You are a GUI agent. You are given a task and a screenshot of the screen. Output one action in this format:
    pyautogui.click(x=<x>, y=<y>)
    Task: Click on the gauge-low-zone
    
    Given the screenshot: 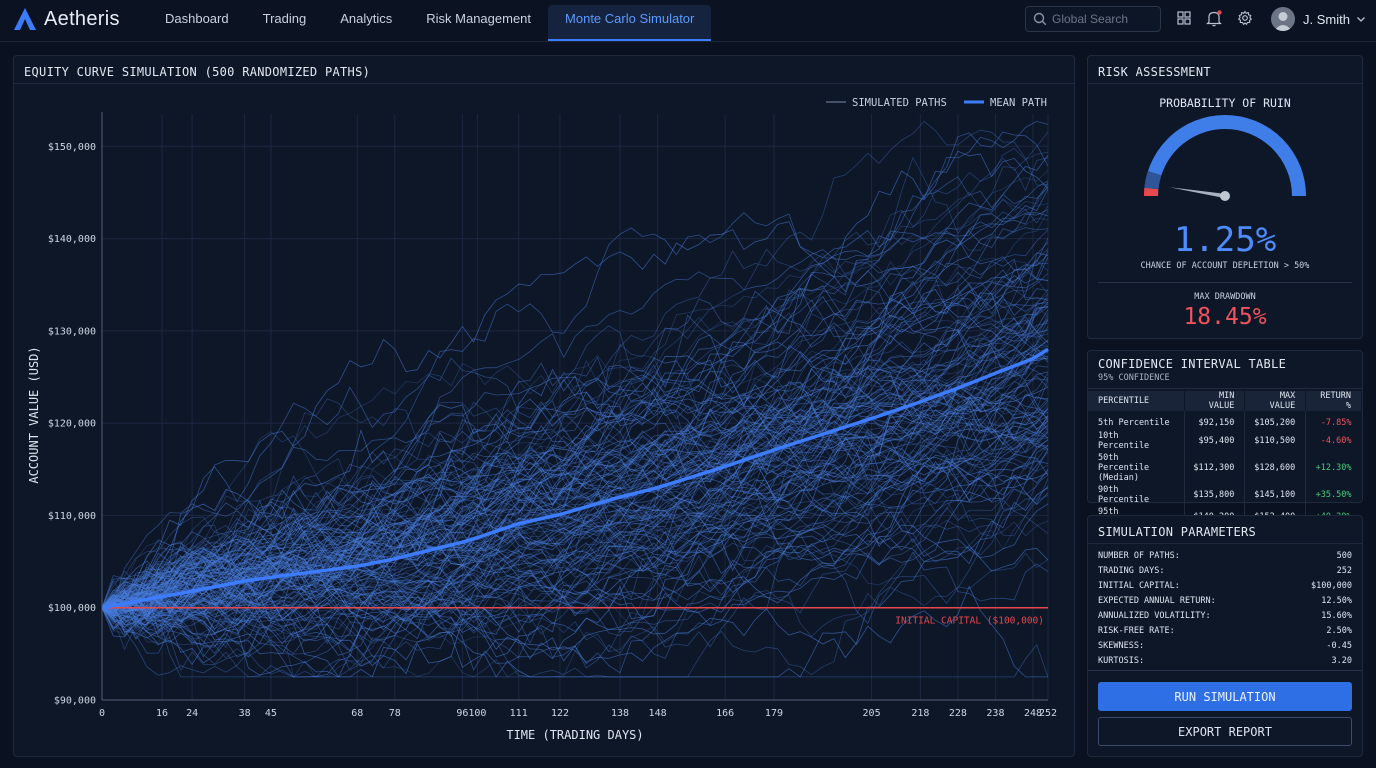 What is the action you would take?
    pyautogui.click(x=1153, y=180)
    